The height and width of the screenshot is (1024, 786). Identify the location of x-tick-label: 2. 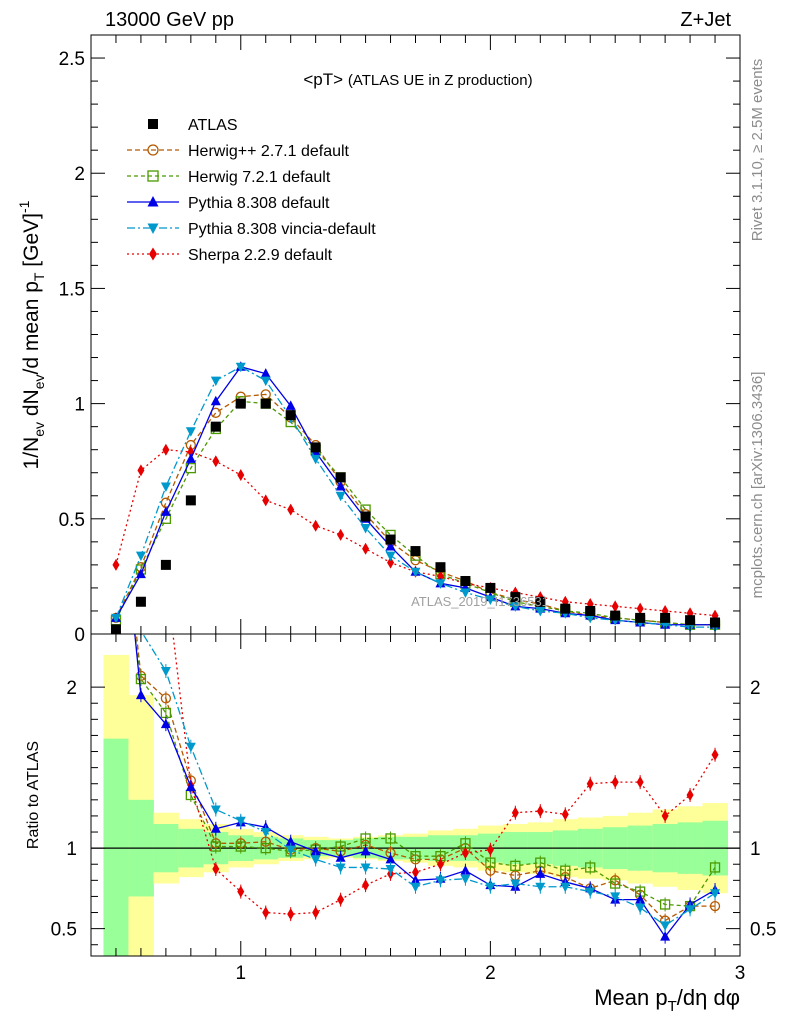
(490, 973).